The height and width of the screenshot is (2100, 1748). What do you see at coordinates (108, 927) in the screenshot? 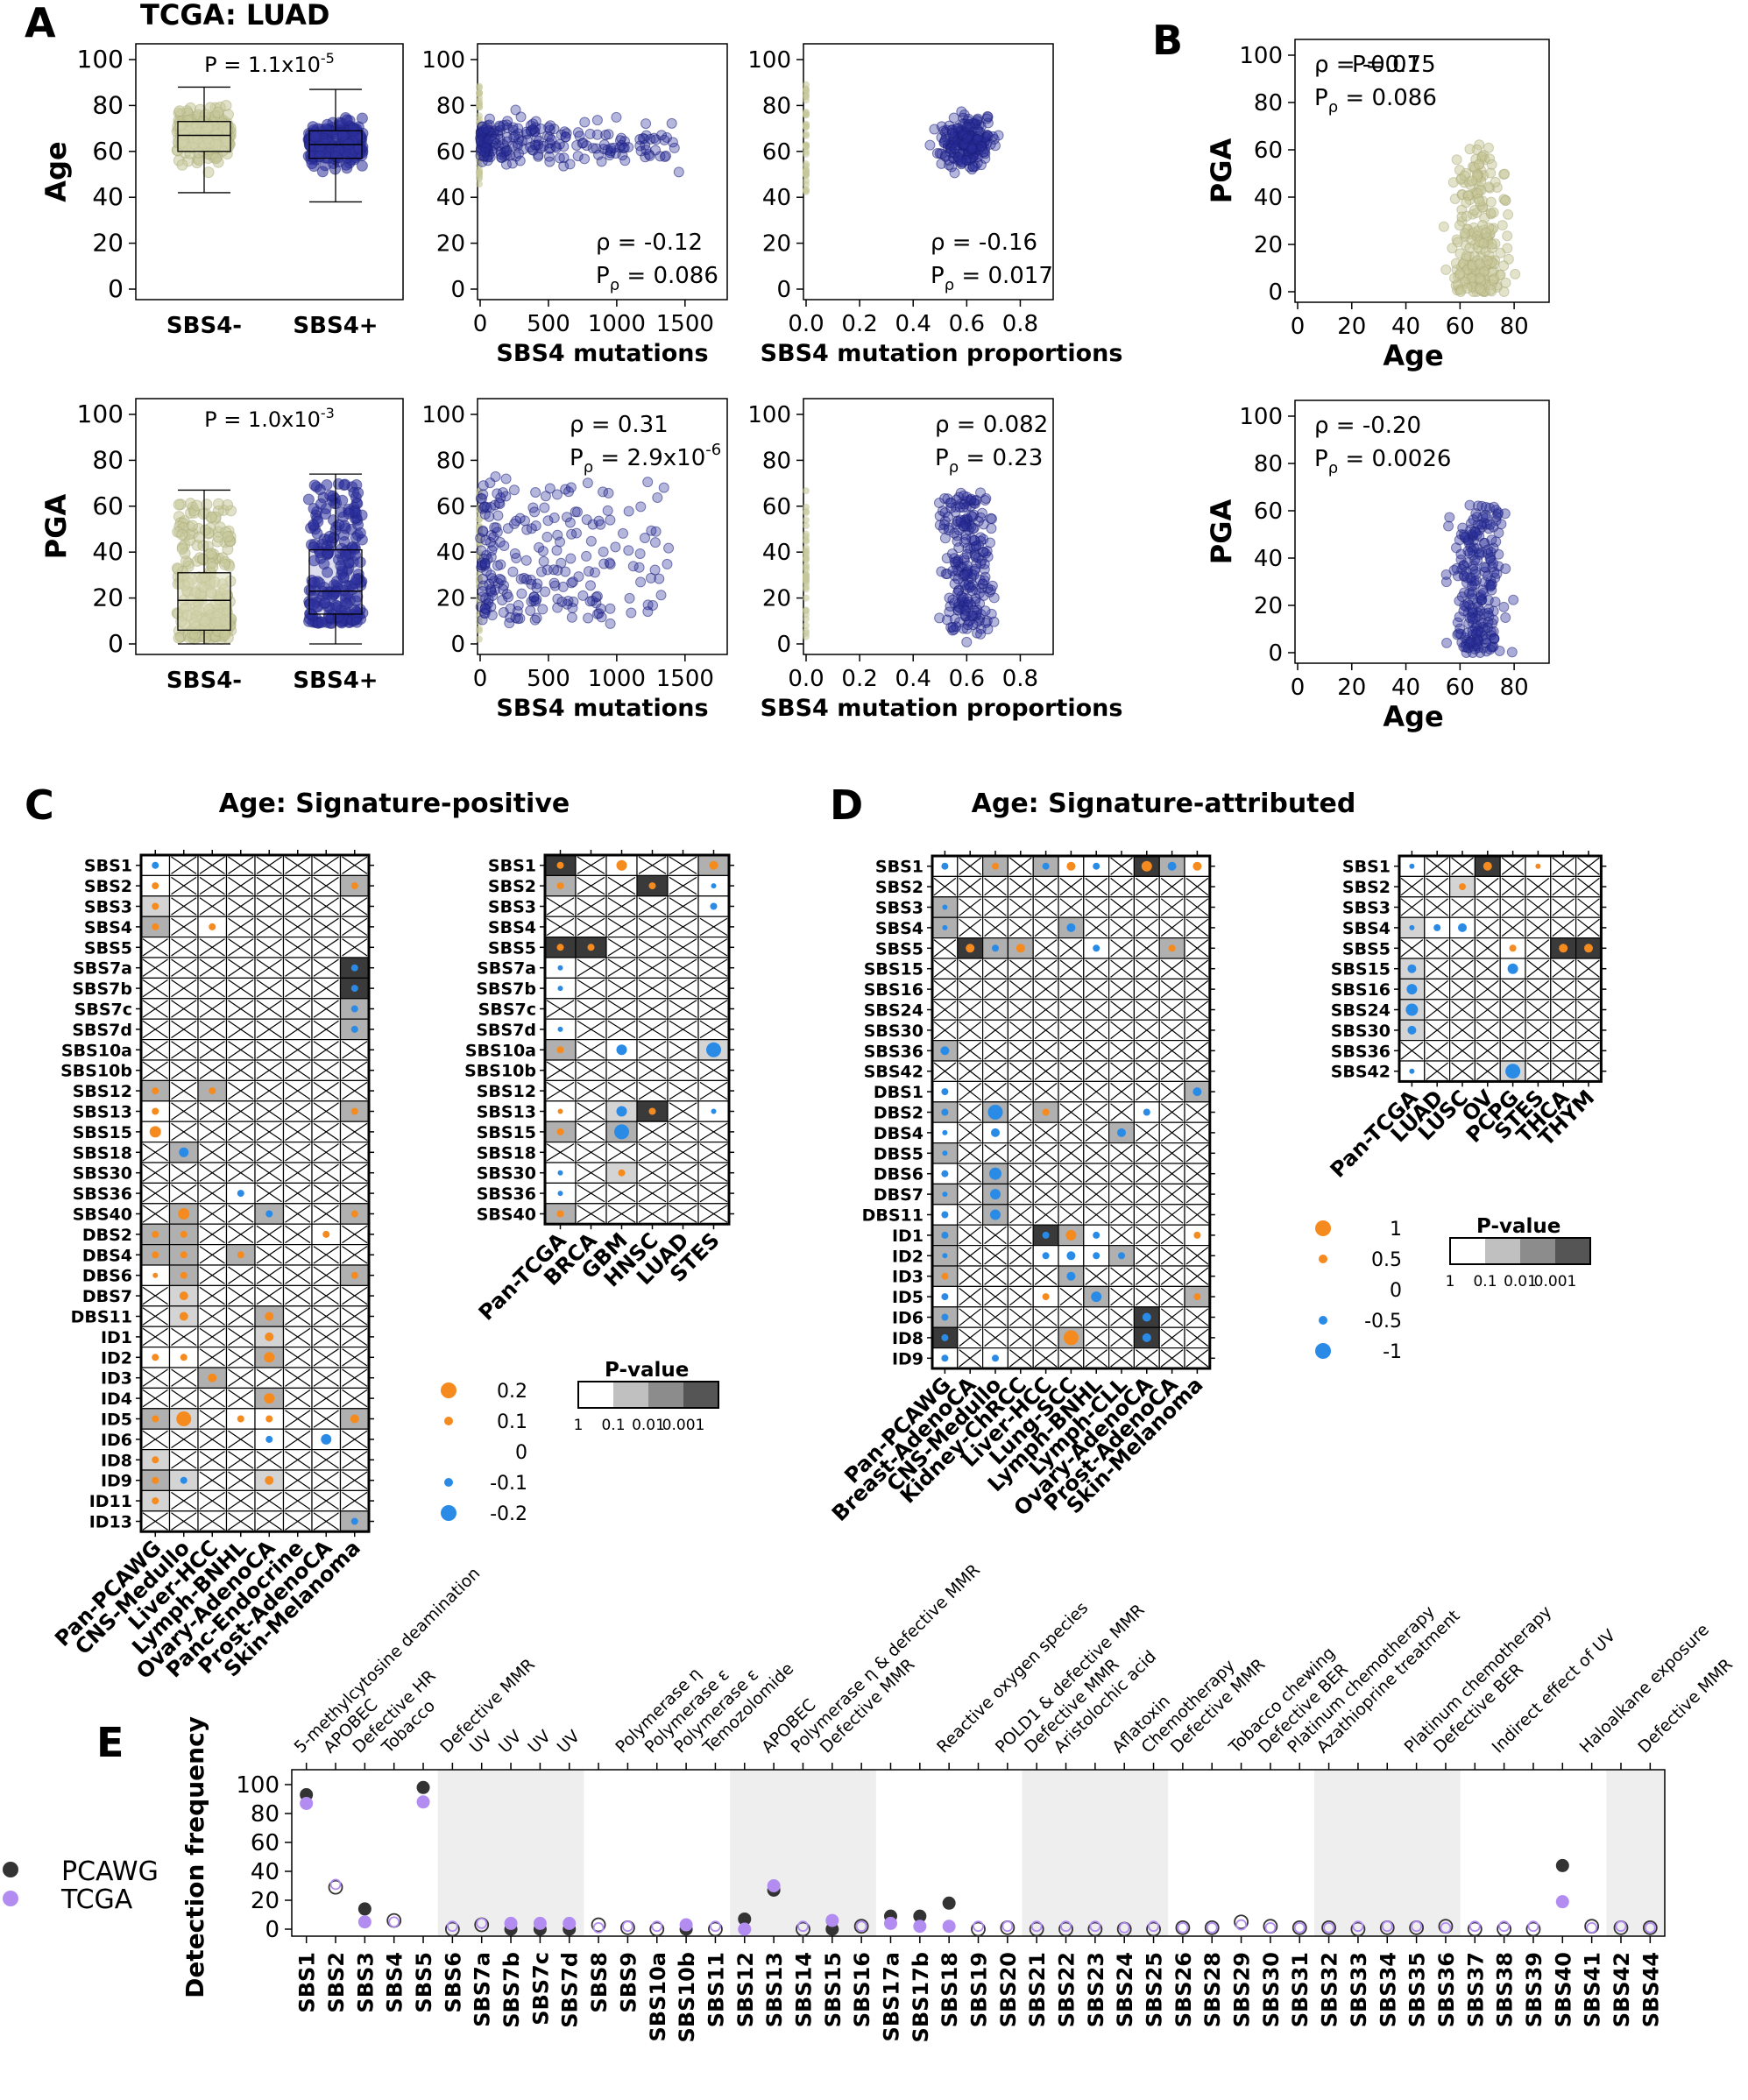
I see `row-label: SBS4` at bounding box center [108, 927].